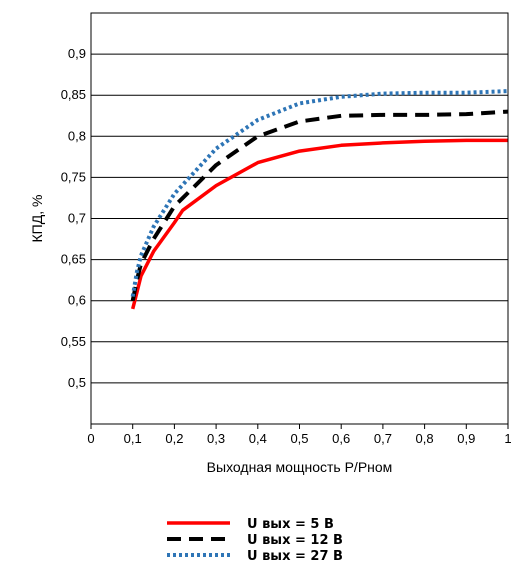 The width and height of the screenshot is (511, 571). What do you see at coordinates (295, 556) in the screenshot?
I see `legend-label-3: U вых = 27 В` at bounding box center [295, 556].